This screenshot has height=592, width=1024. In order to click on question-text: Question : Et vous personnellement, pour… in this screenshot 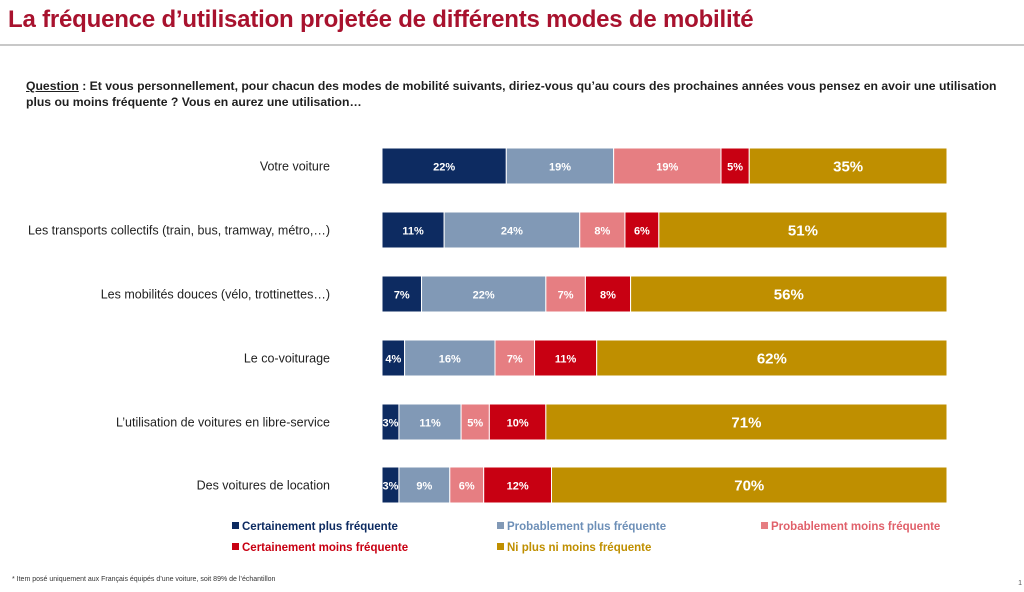, I will do `click(521, 94)`.